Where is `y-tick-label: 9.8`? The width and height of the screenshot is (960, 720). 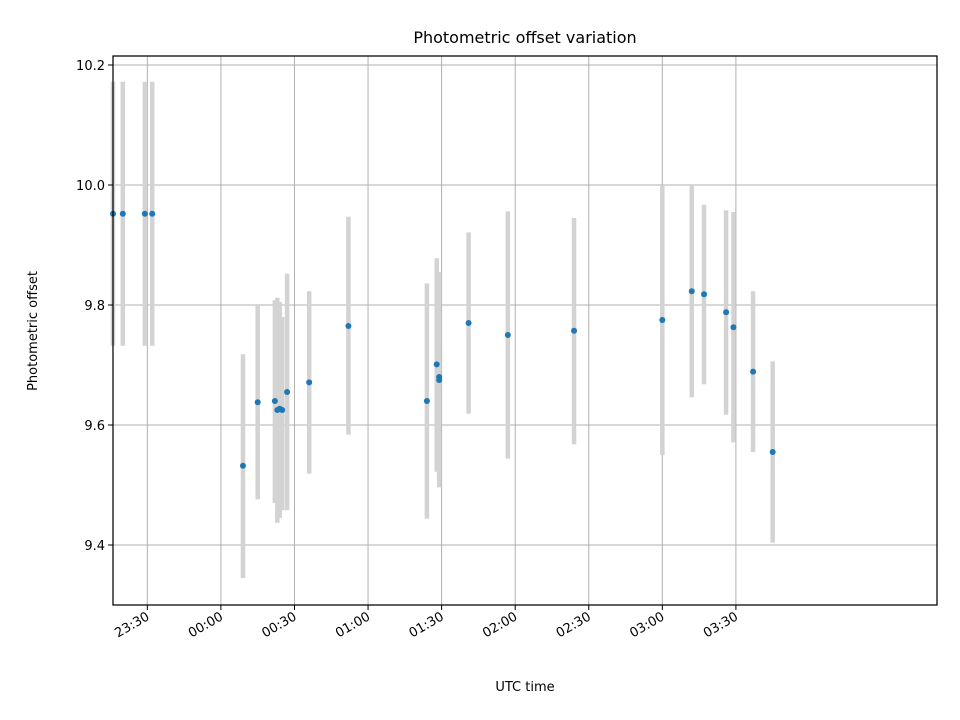 y-tick-label: 9.8 is located at coordinates (94, 306).